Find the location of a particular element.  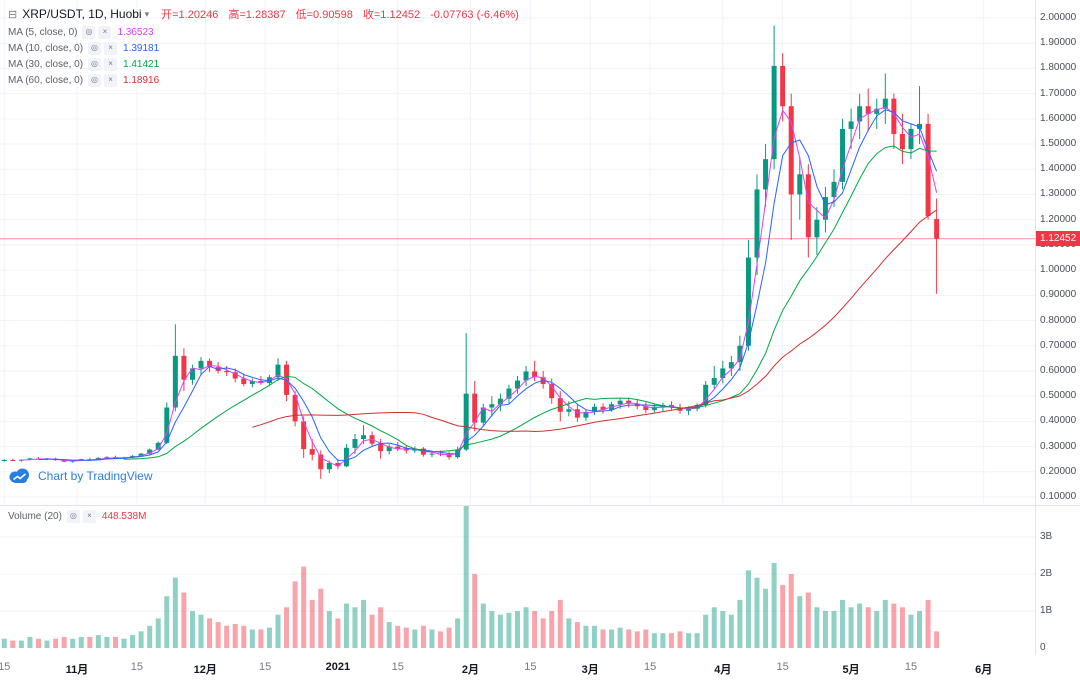

indicator-row: Volume (20) ◎ × 448.538M is located at coordinates (77, 516).